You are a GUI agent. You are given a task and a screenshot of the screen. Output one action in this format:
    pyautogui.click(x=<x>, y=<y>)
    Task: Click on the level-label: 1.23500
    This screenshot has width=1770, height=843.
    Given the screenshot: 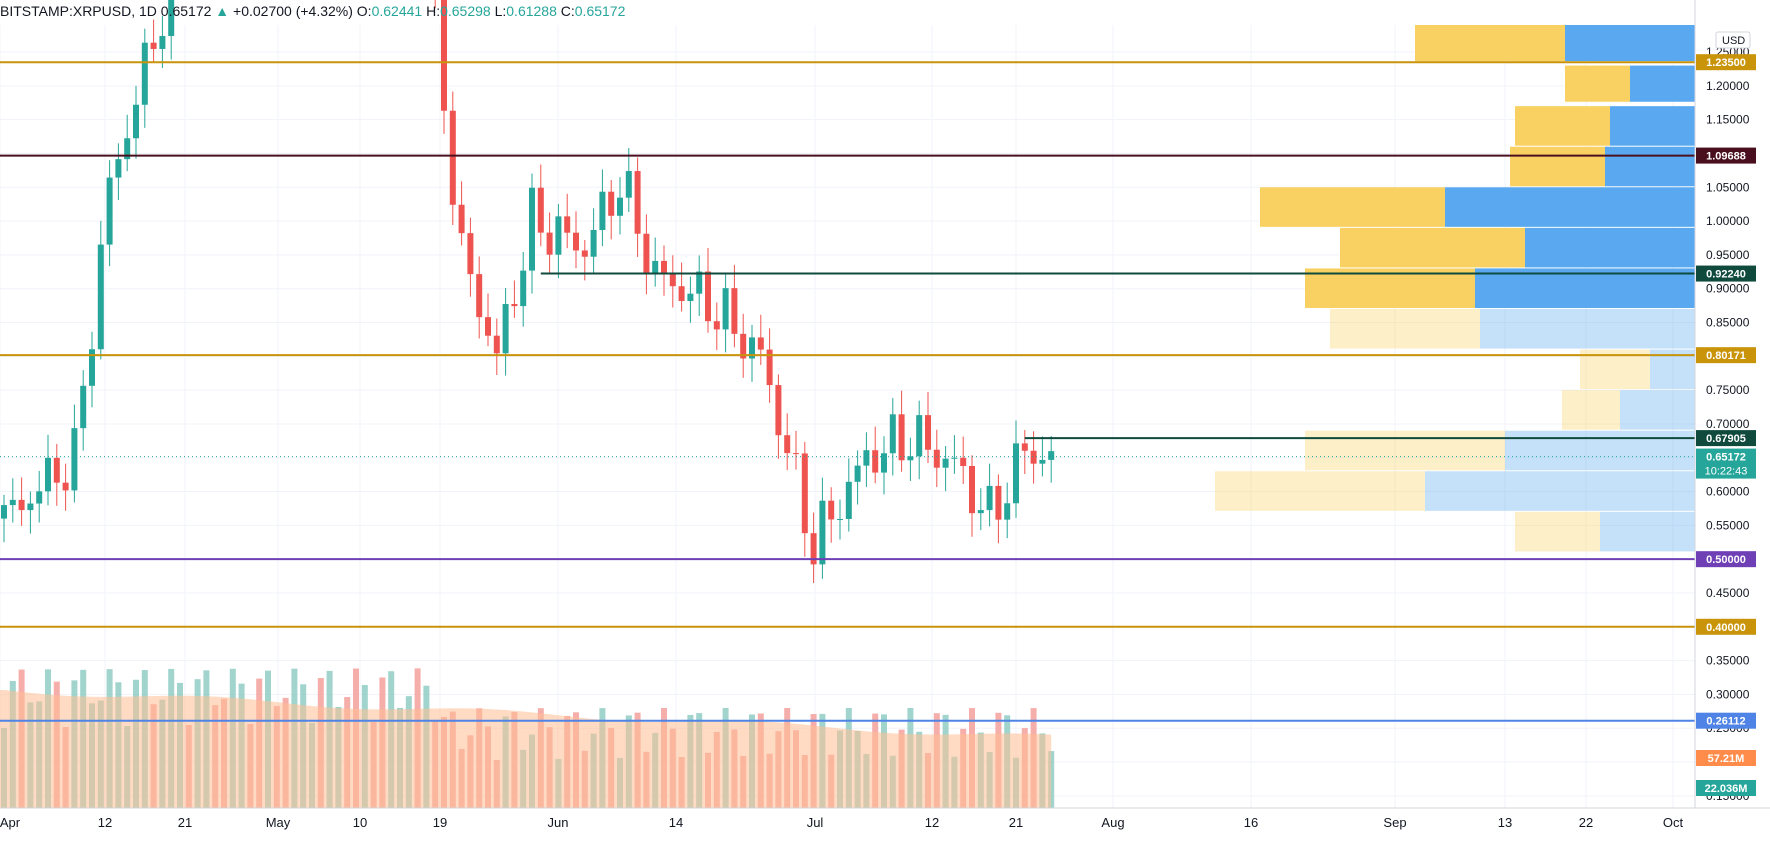 What is the action you would take?
    pyautogui.click(x=1726, y=63)
    